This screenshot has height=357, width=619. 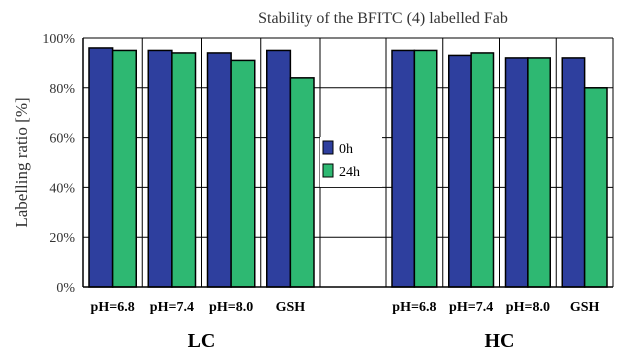 What do you see at coordinates (328, 170) in the screenshot?
I see `legend-swatch-24h` at bounding box center [328, 170].